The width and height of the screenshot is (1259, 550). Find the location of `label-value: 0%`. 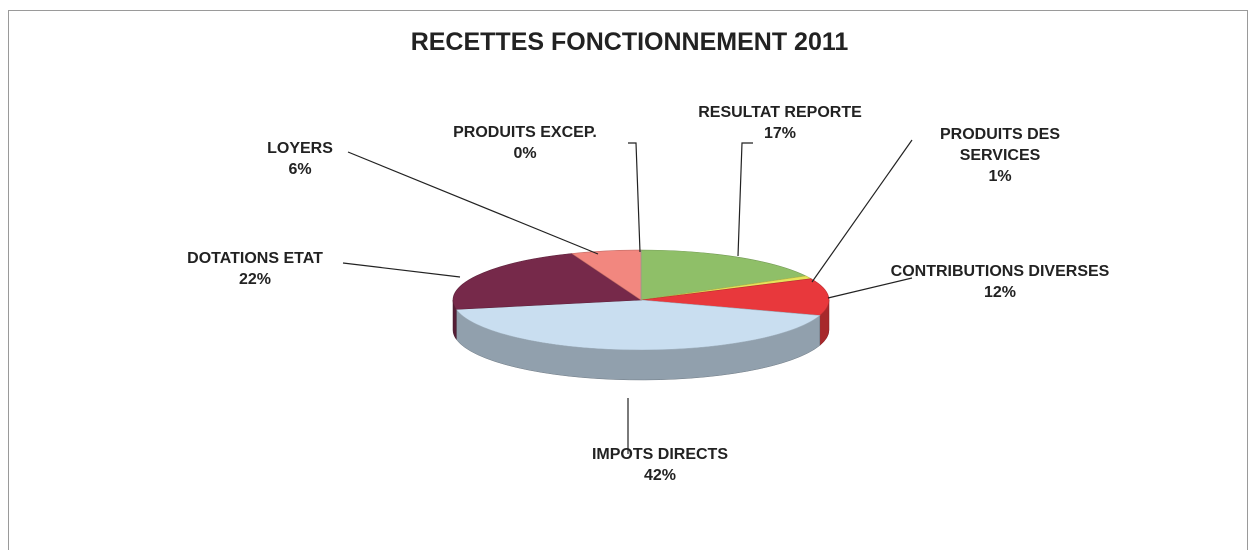

label-value: 0% is located at coordinates (525, 153).